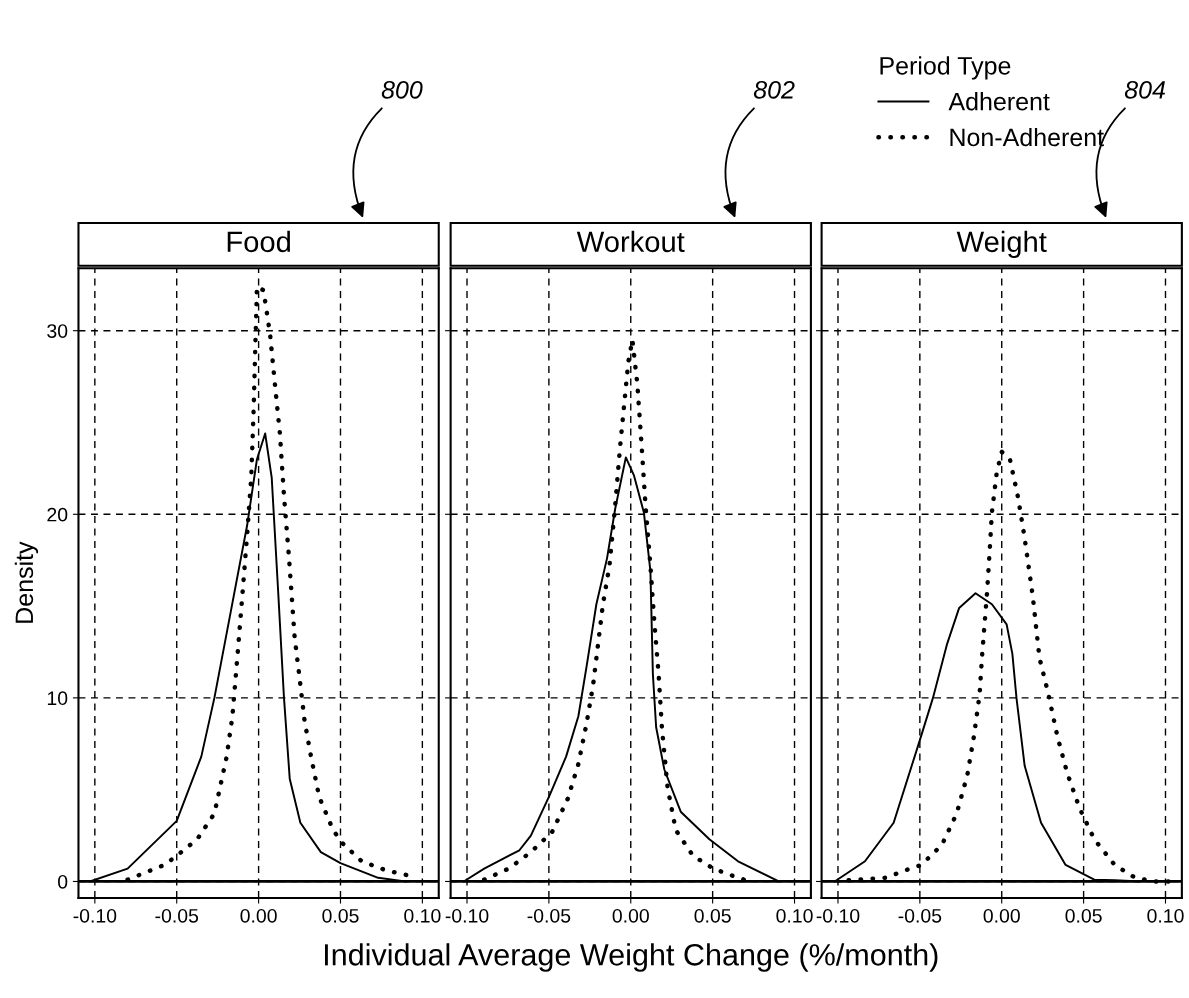  Describe the element at coordinates (57, 514) in the screenshot. I see `y-tick-label: 20` at that location.